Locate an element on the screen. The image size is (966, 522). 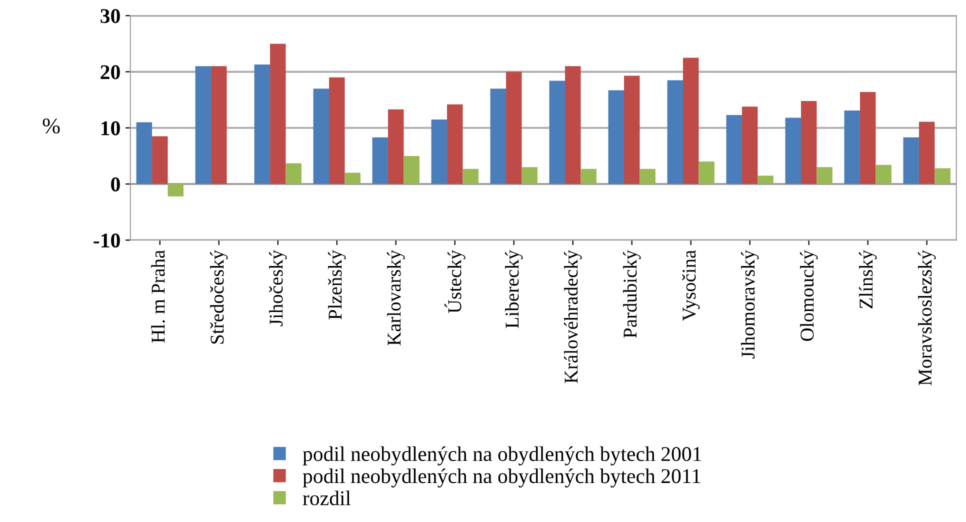
x-tick-label: Karlovarský is located at coordinates (396, 298).